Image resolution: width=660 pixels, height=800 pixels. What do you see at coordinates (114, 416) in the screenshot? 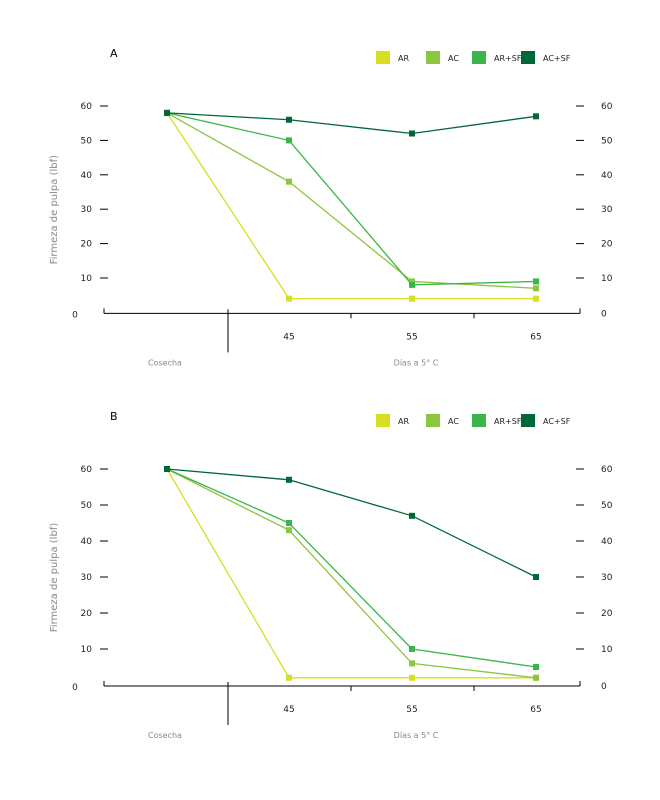
I see `panel-label: B` at bounding box center [114, 416].